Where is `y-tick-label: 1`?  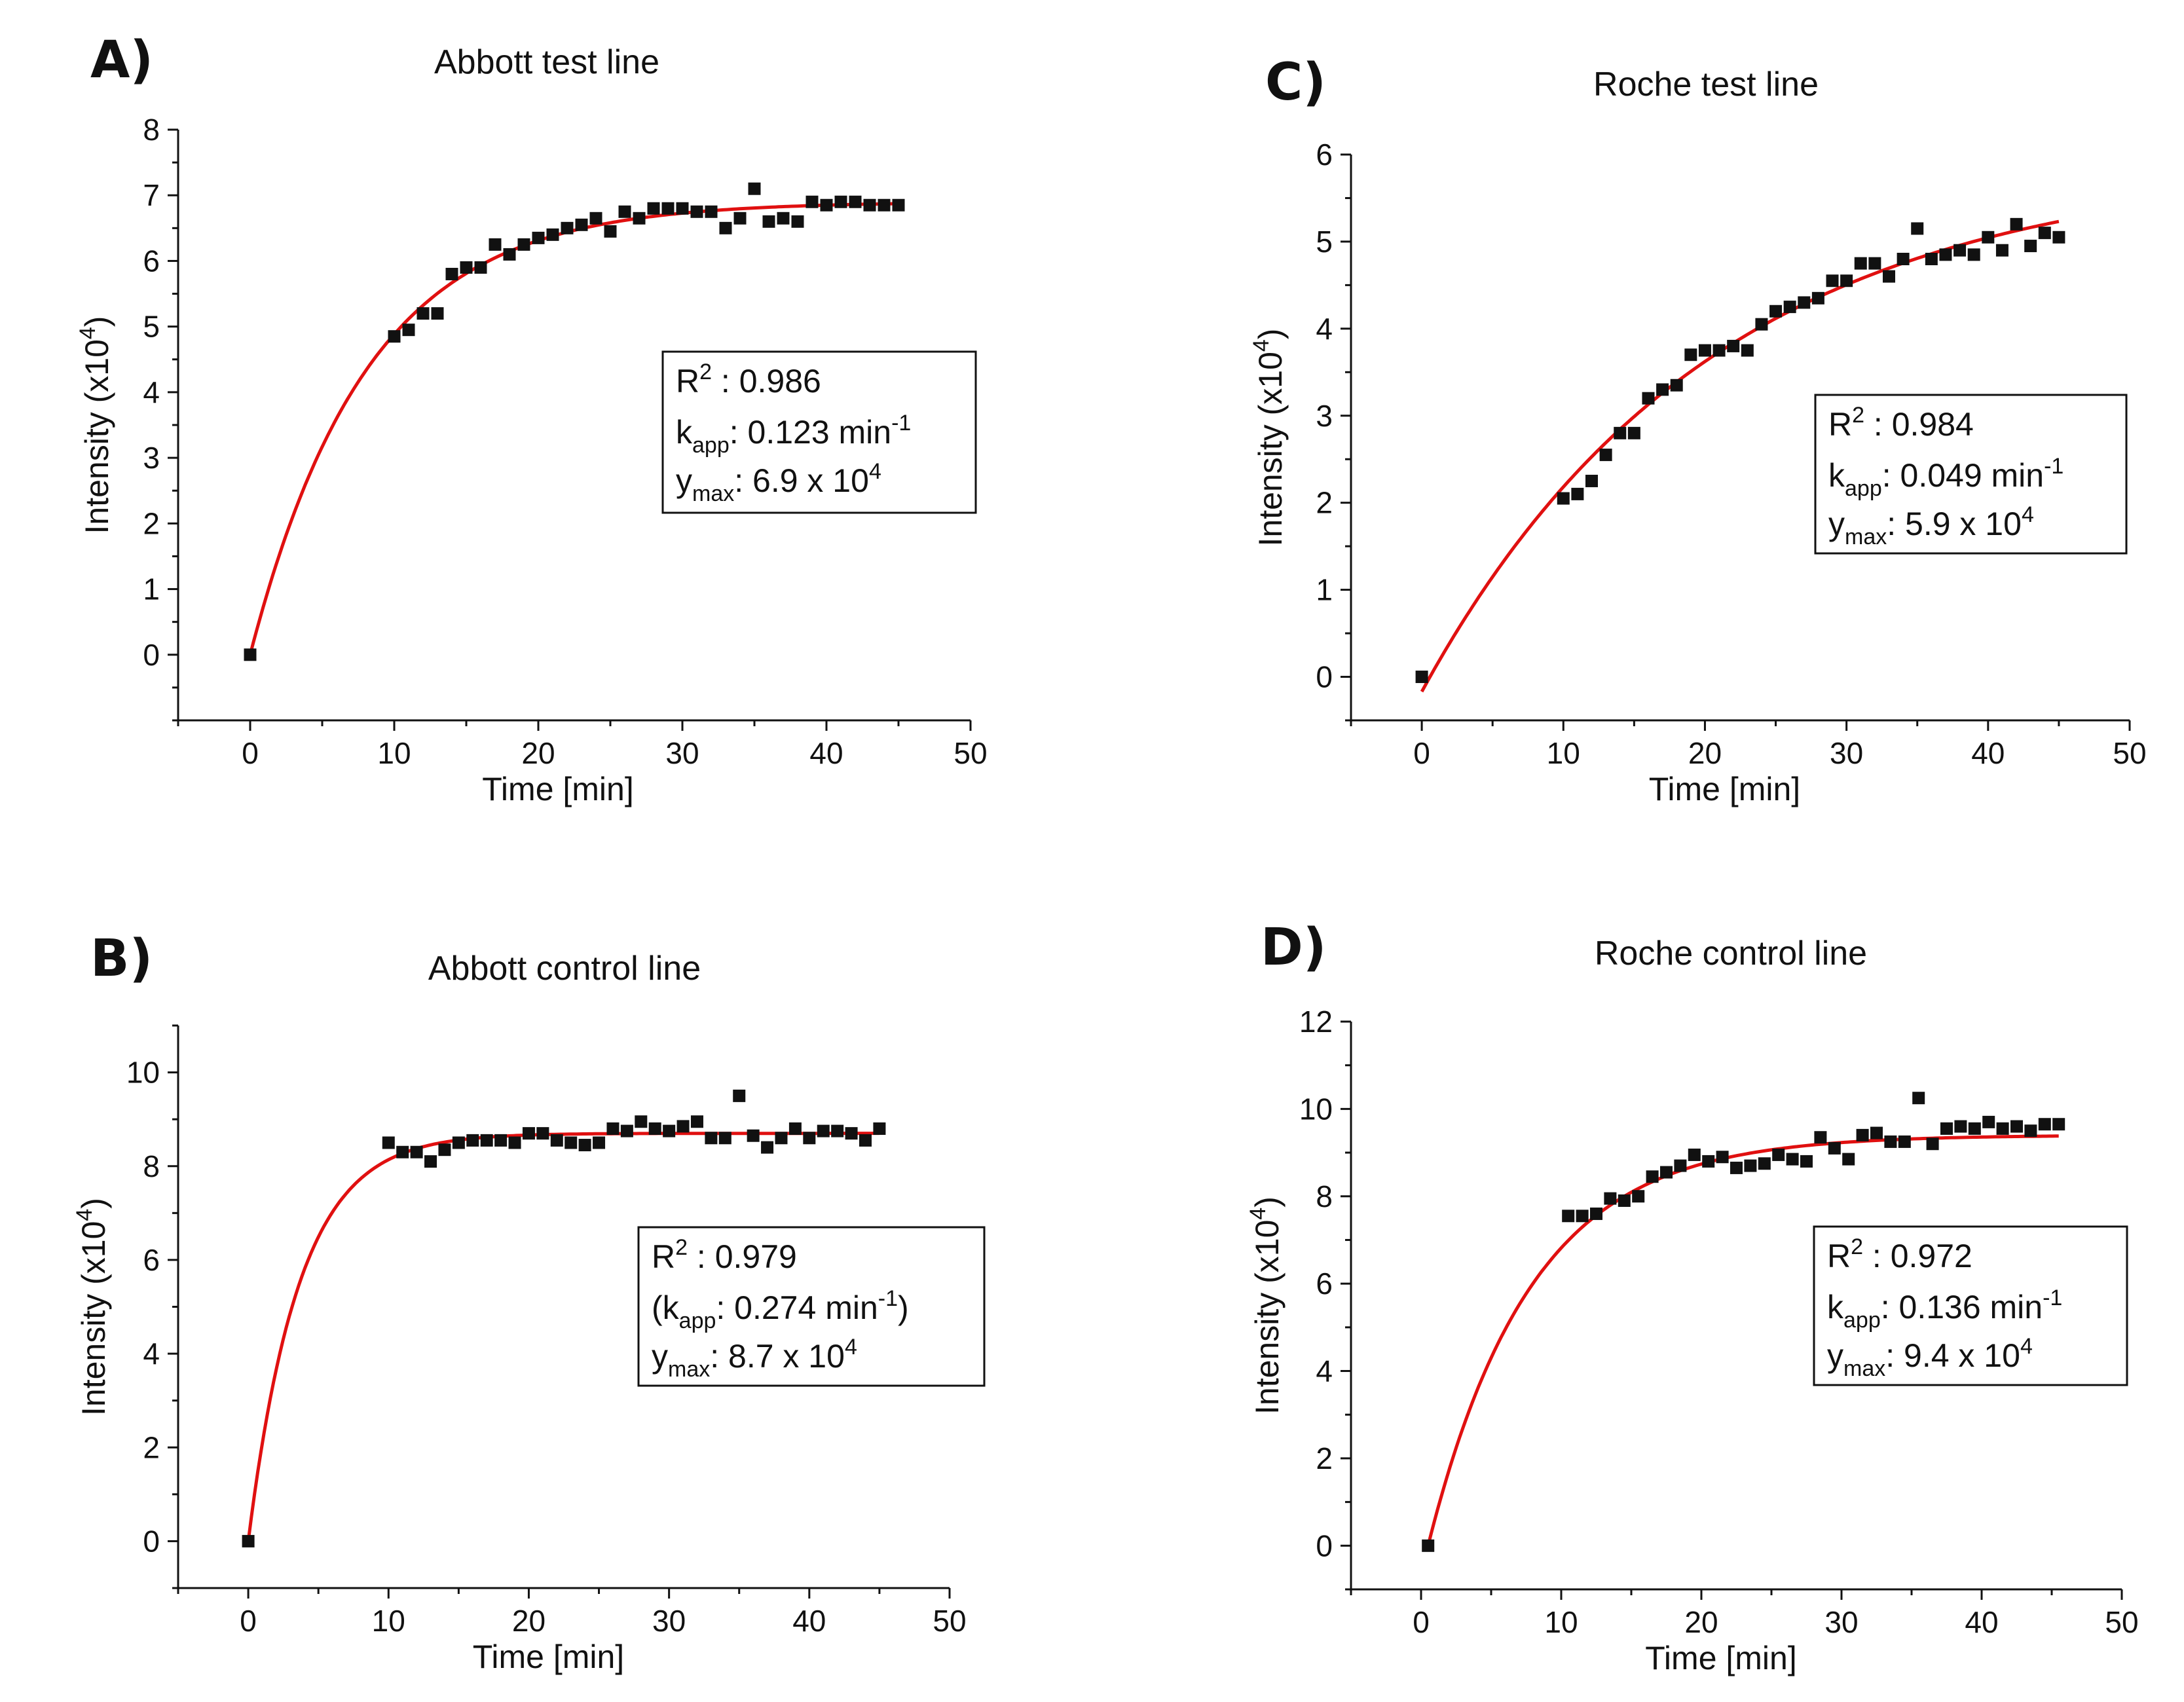
y-tick-label: 1 is located at coordinates (1324, 590).